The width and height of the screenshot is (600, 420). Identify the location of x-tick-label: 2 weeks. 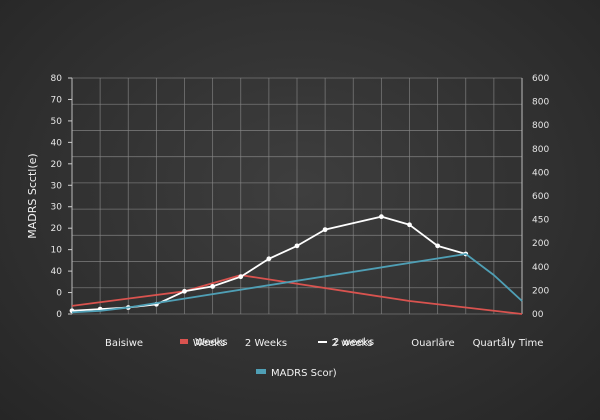
(351, 343).